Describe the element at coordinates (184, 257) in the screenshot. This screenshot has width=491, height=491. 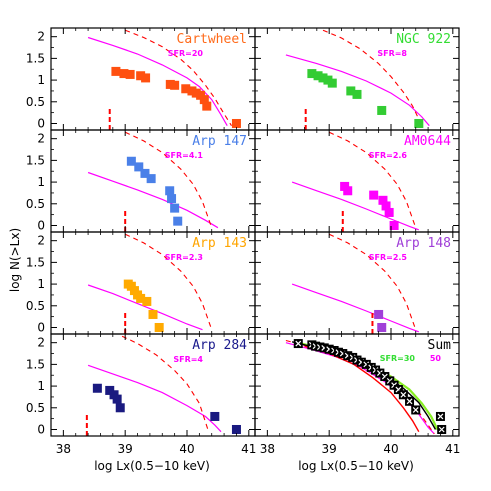
I see `sfr-label: SFR=2.3` at that location.